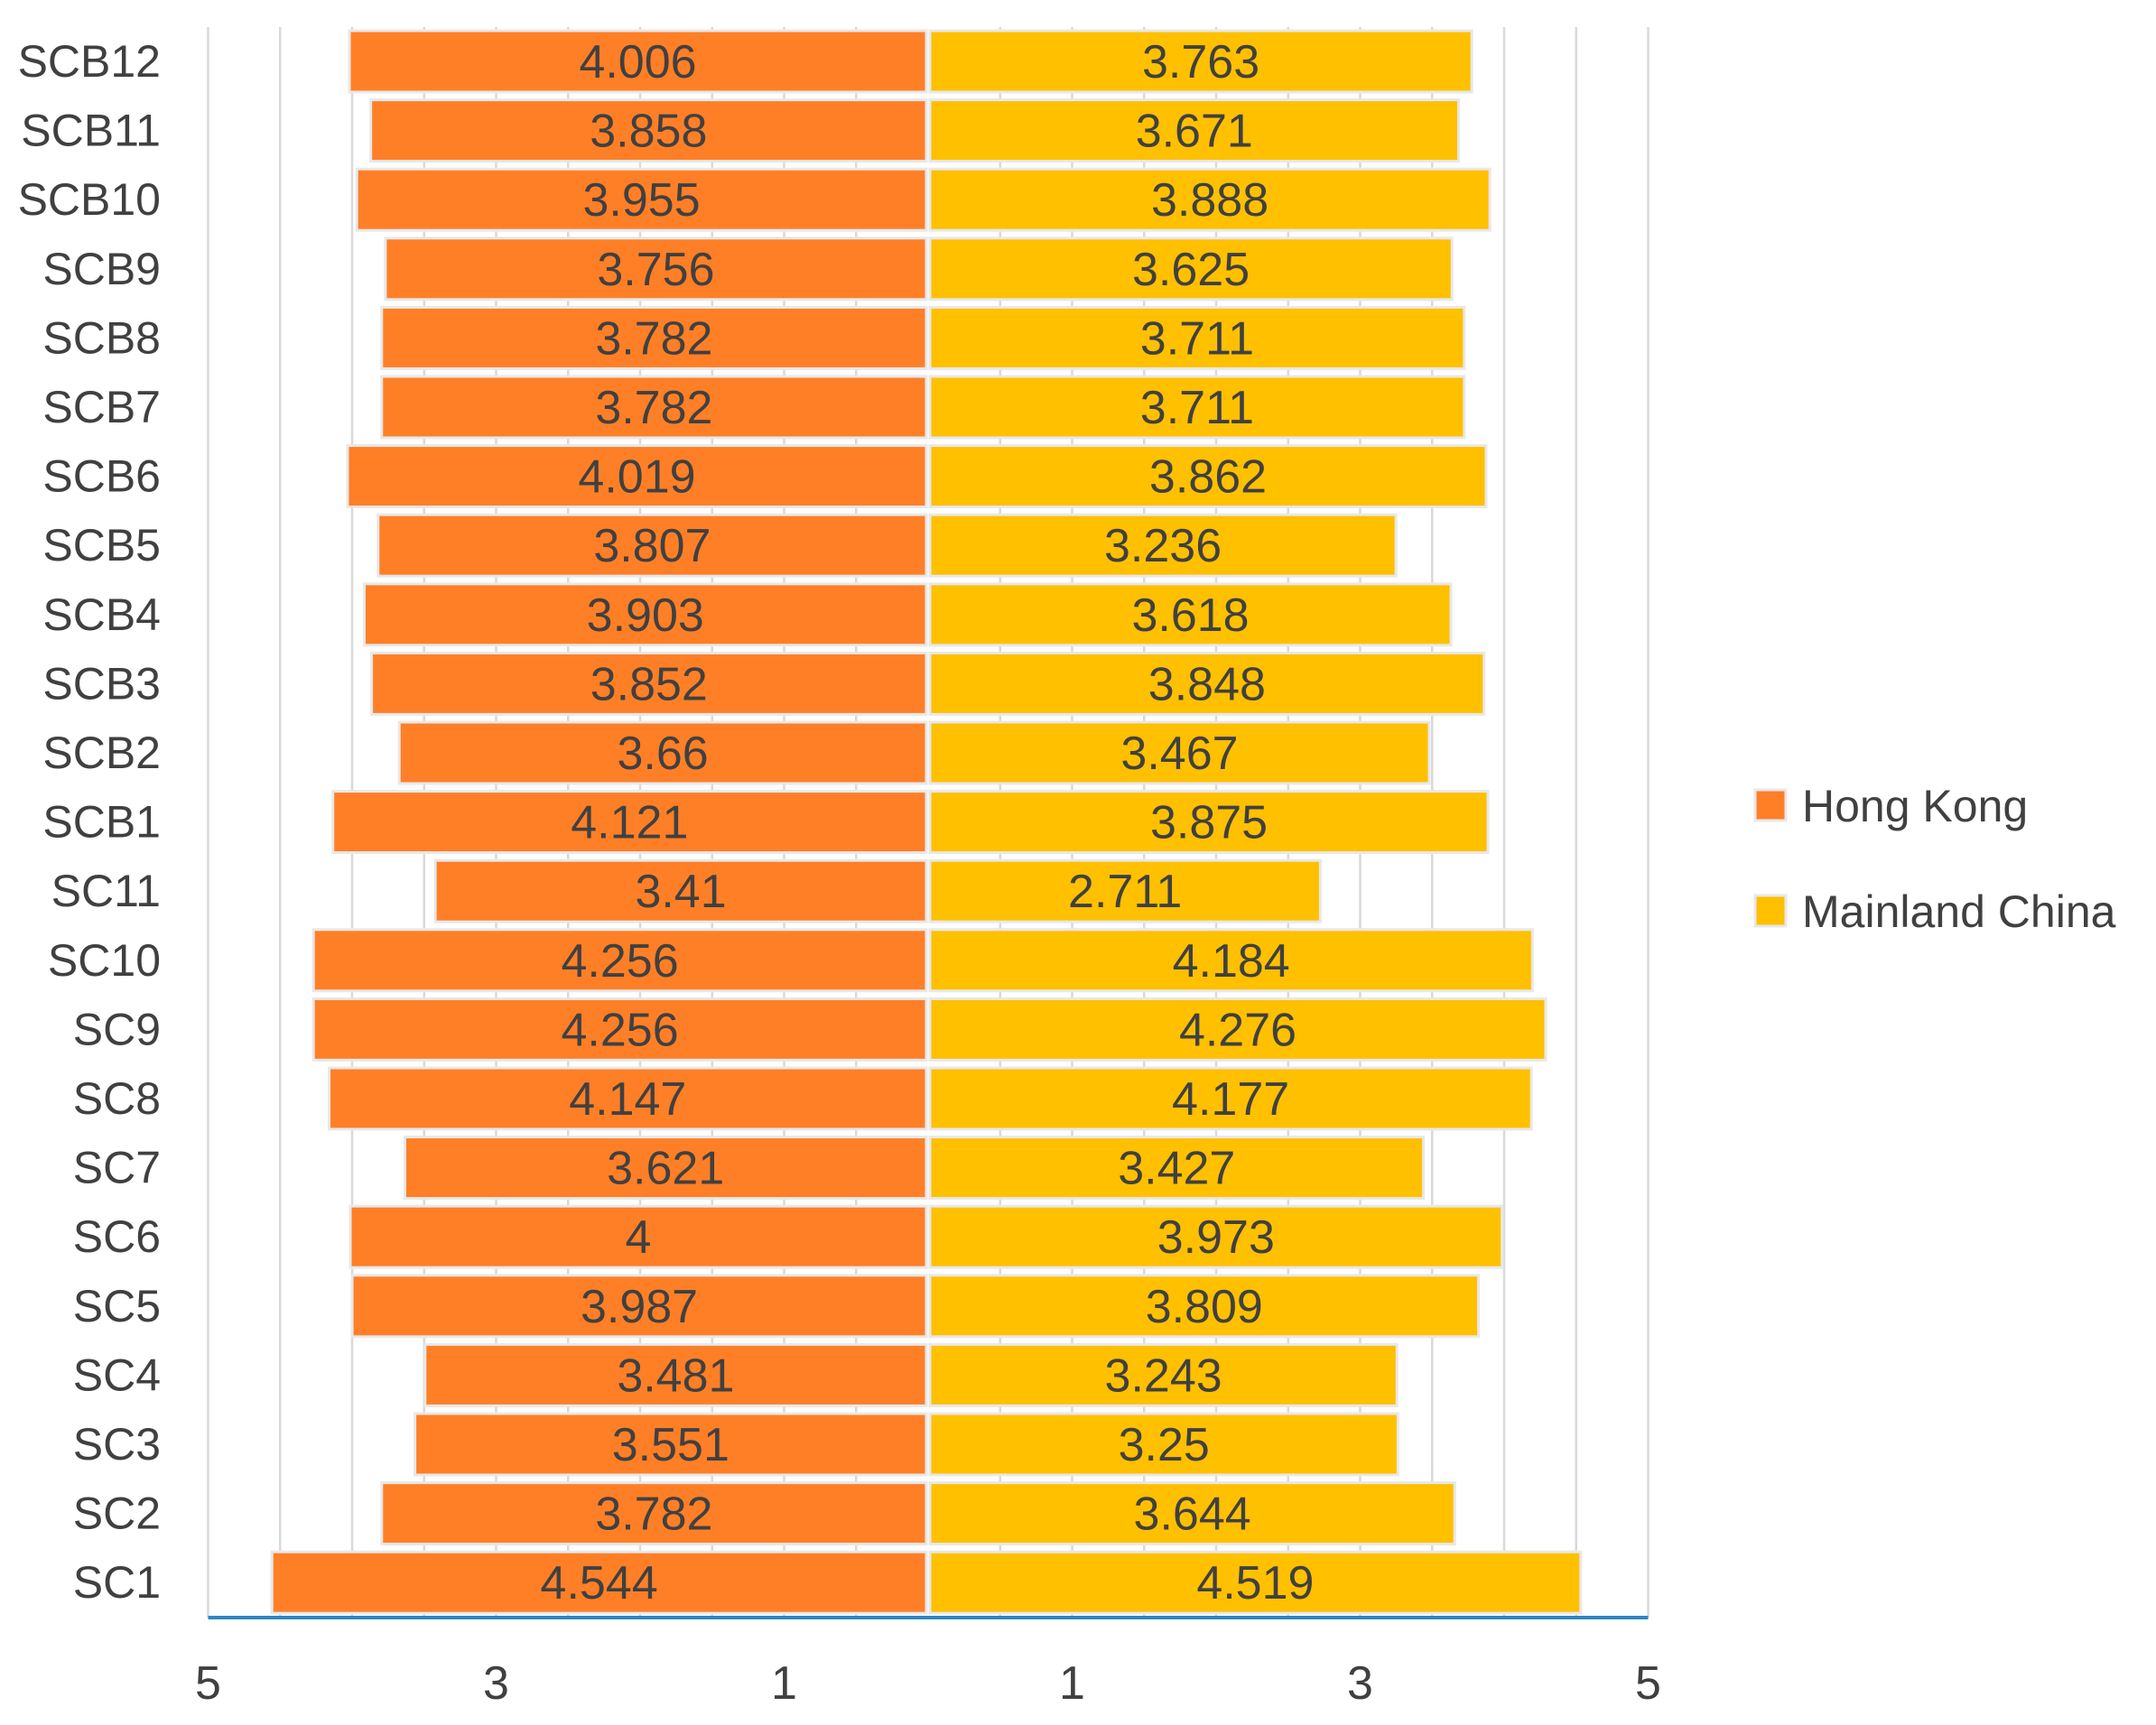  What do you see at coordinates (642, 201) in the screenshot?
I see `value-label-hong-kong: 3.955` at bounding box center [642, 201].